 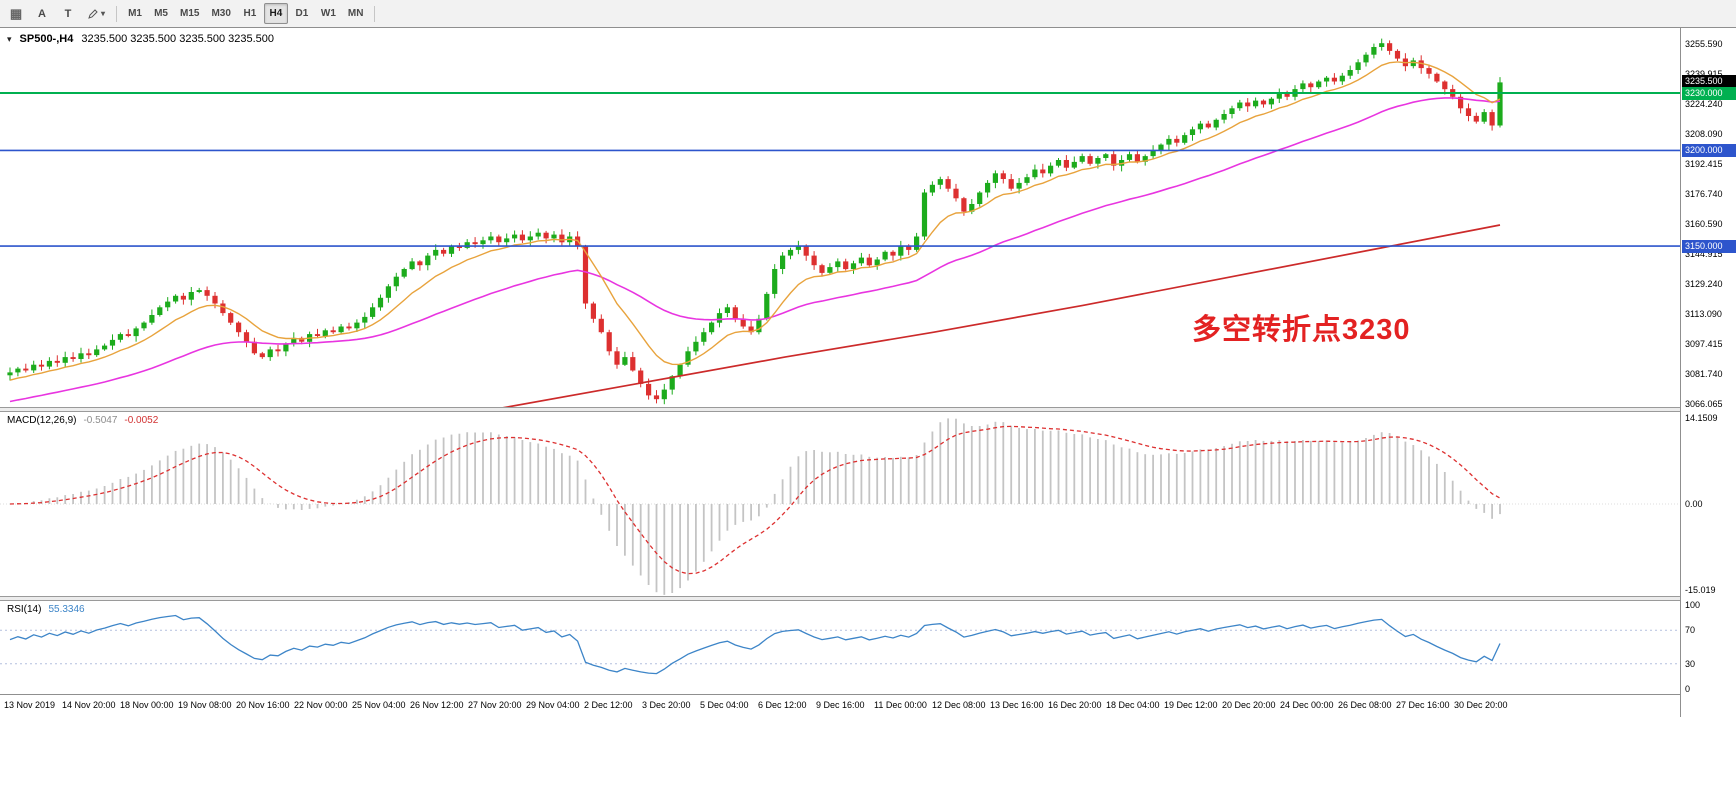 What do you see at coordinates (1701, 418) in the screenshot?
I see `macd-axis-label: 14.1509` at bounding box center [1701, 418].